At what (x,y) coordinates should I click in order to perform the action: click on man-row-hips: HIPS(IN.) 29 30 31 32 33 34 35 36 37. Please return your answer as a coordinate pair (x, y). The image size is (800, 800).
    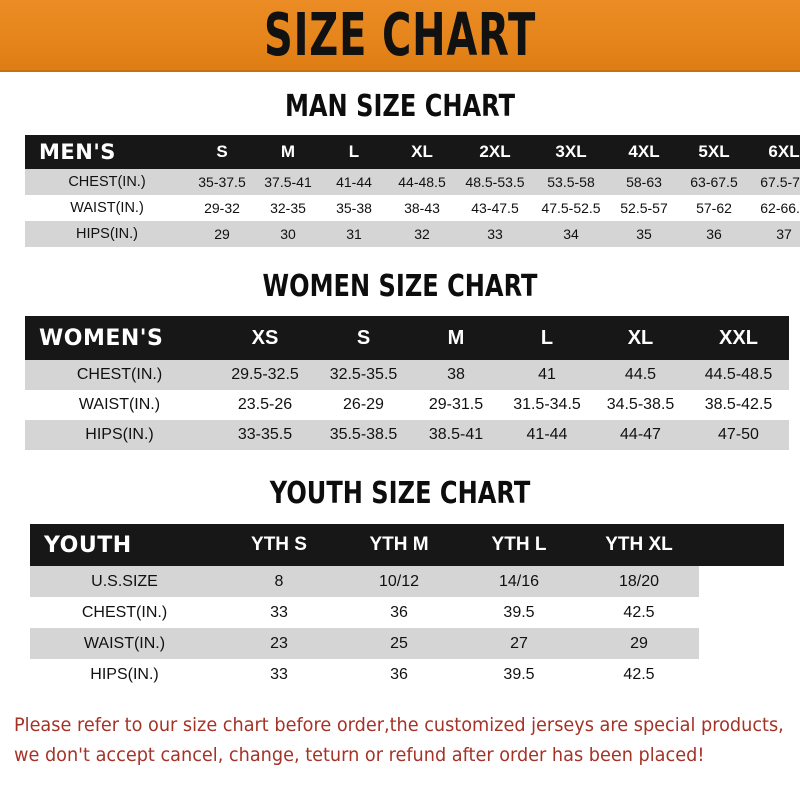
    Looking at the image, I should click on (412, 234).